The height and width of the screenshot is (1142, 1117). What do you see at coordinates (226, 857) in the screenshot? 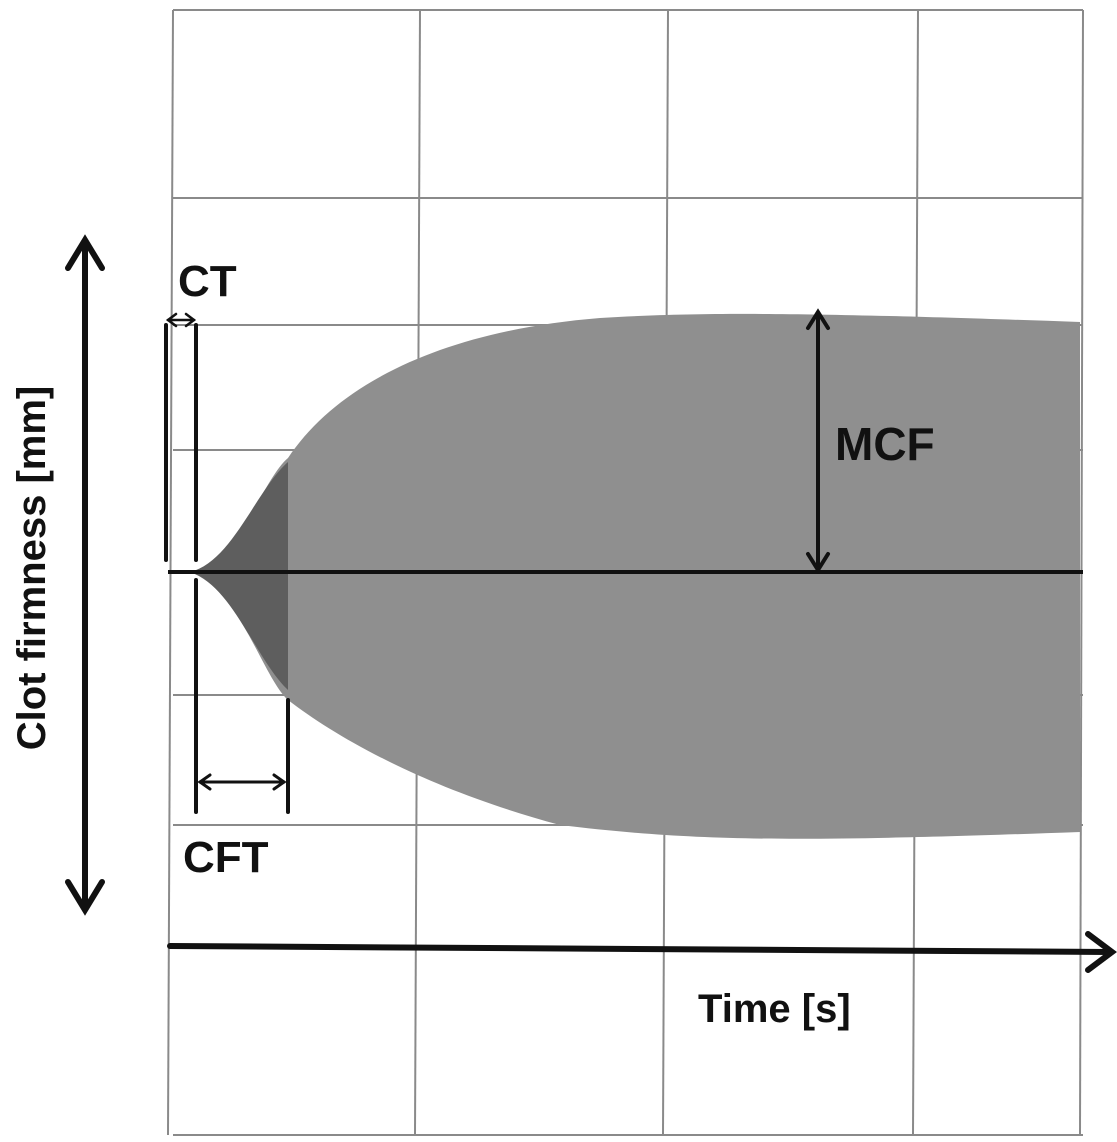
I see `cft-label: CFT` at bounding box center [226, 857].